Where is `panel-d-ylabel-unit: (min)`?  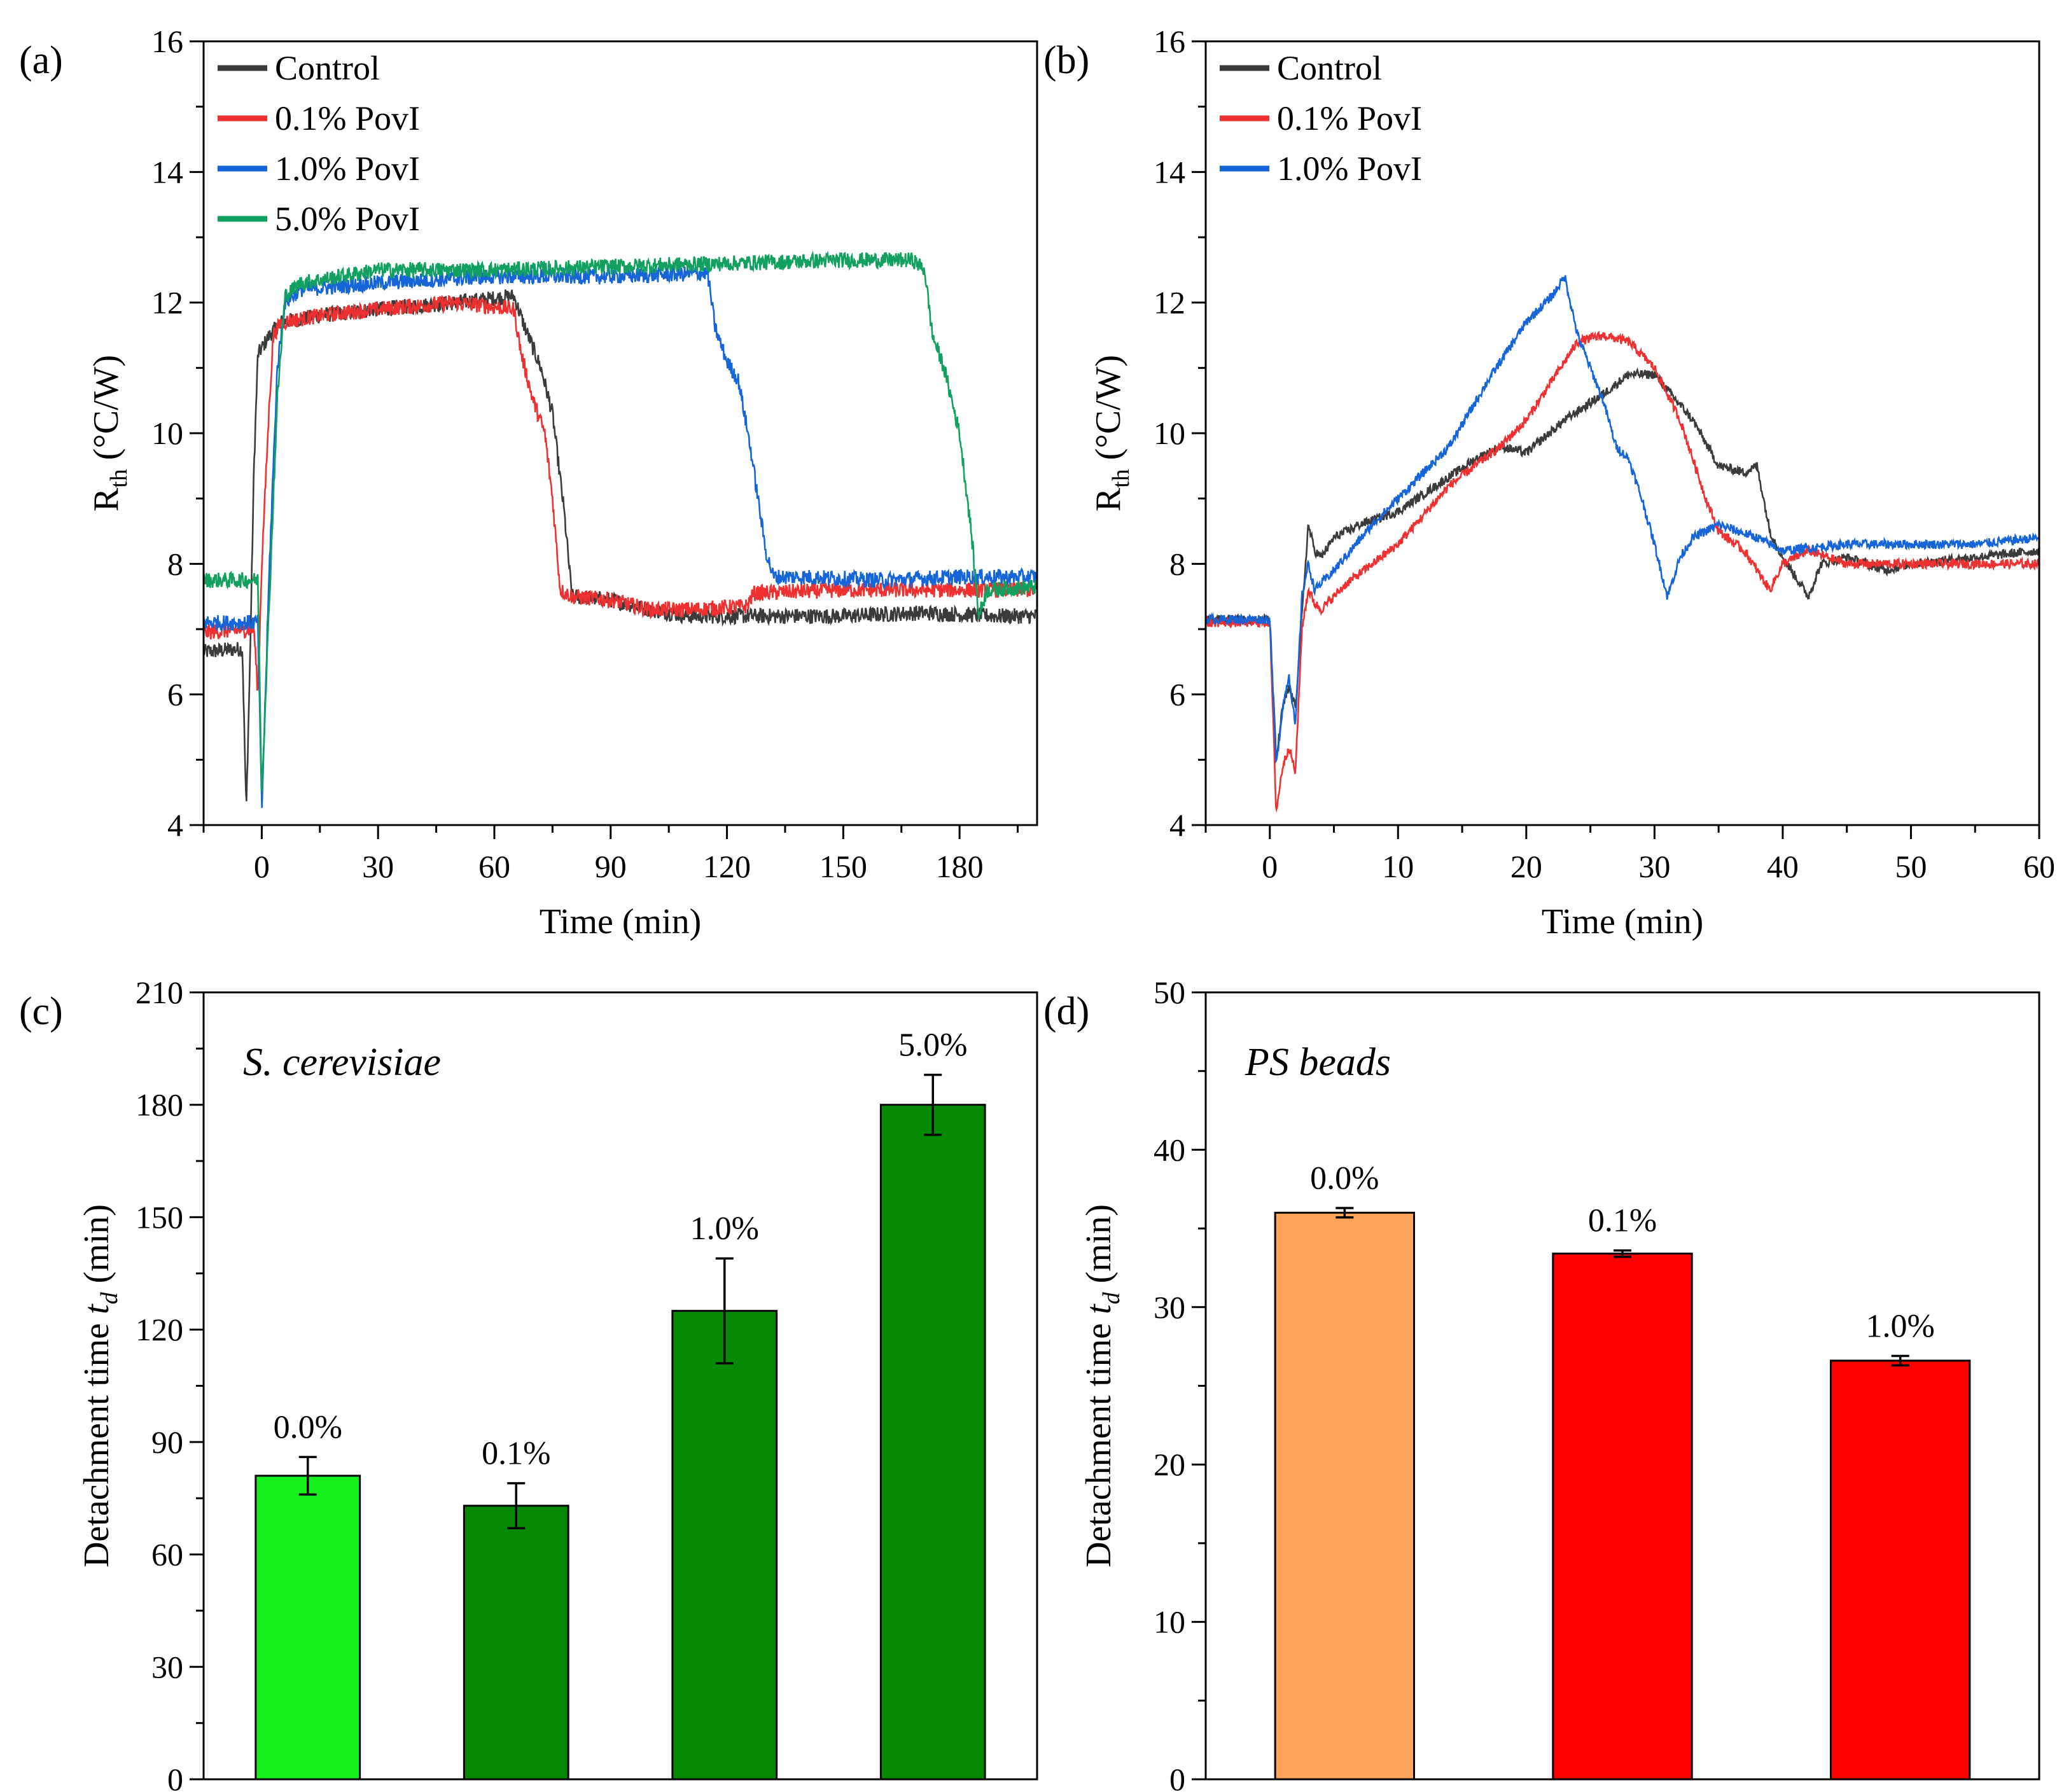 panel-d-ylabel-unit: (min) is located at coordinates (1099, 1248).